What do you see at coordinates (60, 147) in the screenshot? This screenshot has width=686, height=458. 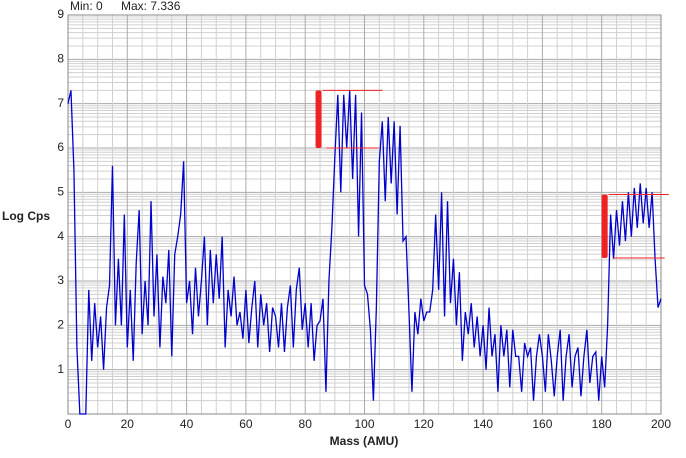 I see `y-tick-label: 6` at bounding box center [60, 147].